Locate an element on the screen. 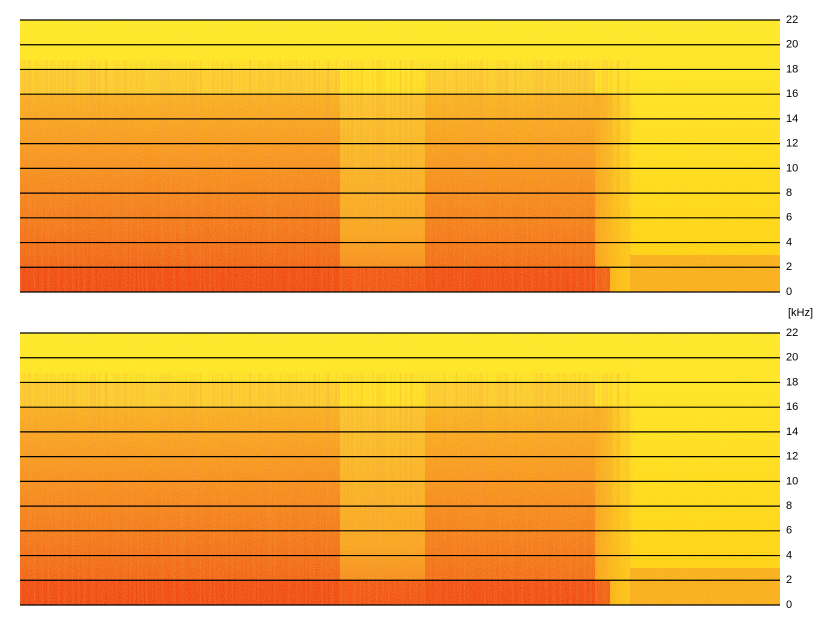 The image size is (823, 627). y-axis-unit: [kHz] is located at coordinates (800, 313).